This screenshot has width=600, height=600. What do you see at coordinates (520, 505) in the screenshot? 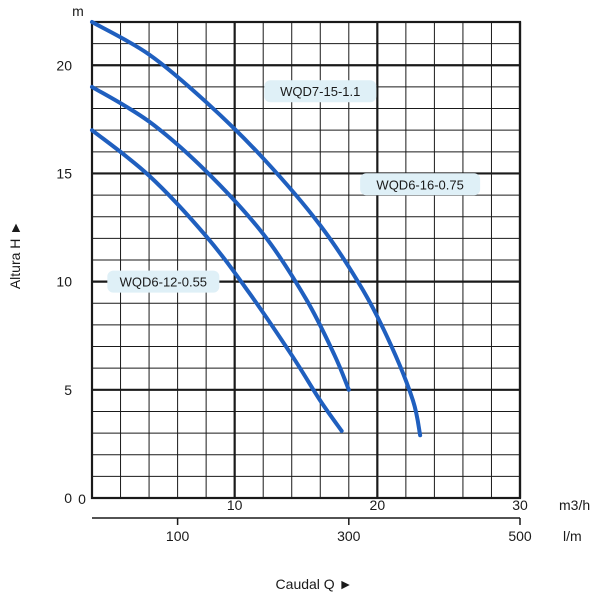
I see `x-tick-label: 30` at bounding box center [520, 505].